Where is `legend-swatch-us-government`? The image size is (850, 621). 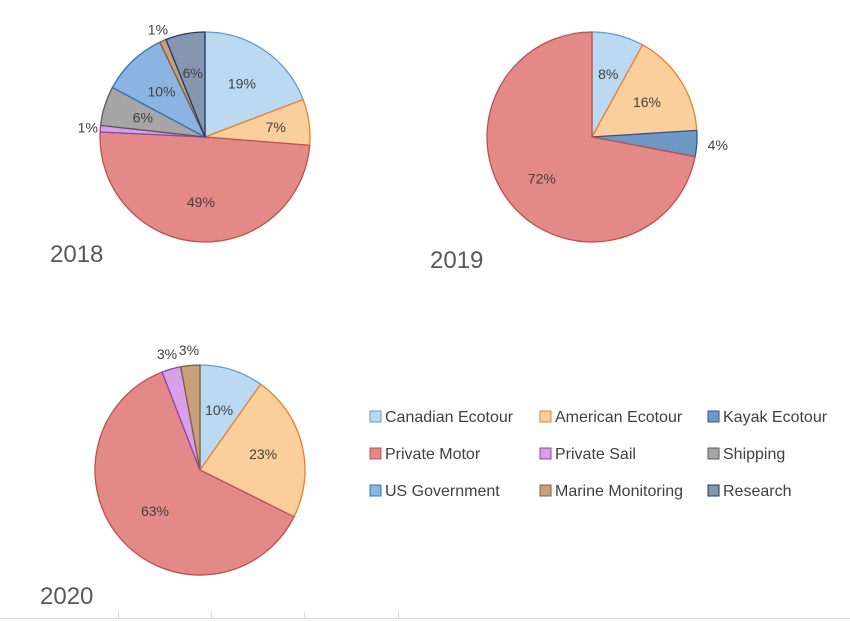
legend-swatch-us-government is located at coordinates (375, 490).